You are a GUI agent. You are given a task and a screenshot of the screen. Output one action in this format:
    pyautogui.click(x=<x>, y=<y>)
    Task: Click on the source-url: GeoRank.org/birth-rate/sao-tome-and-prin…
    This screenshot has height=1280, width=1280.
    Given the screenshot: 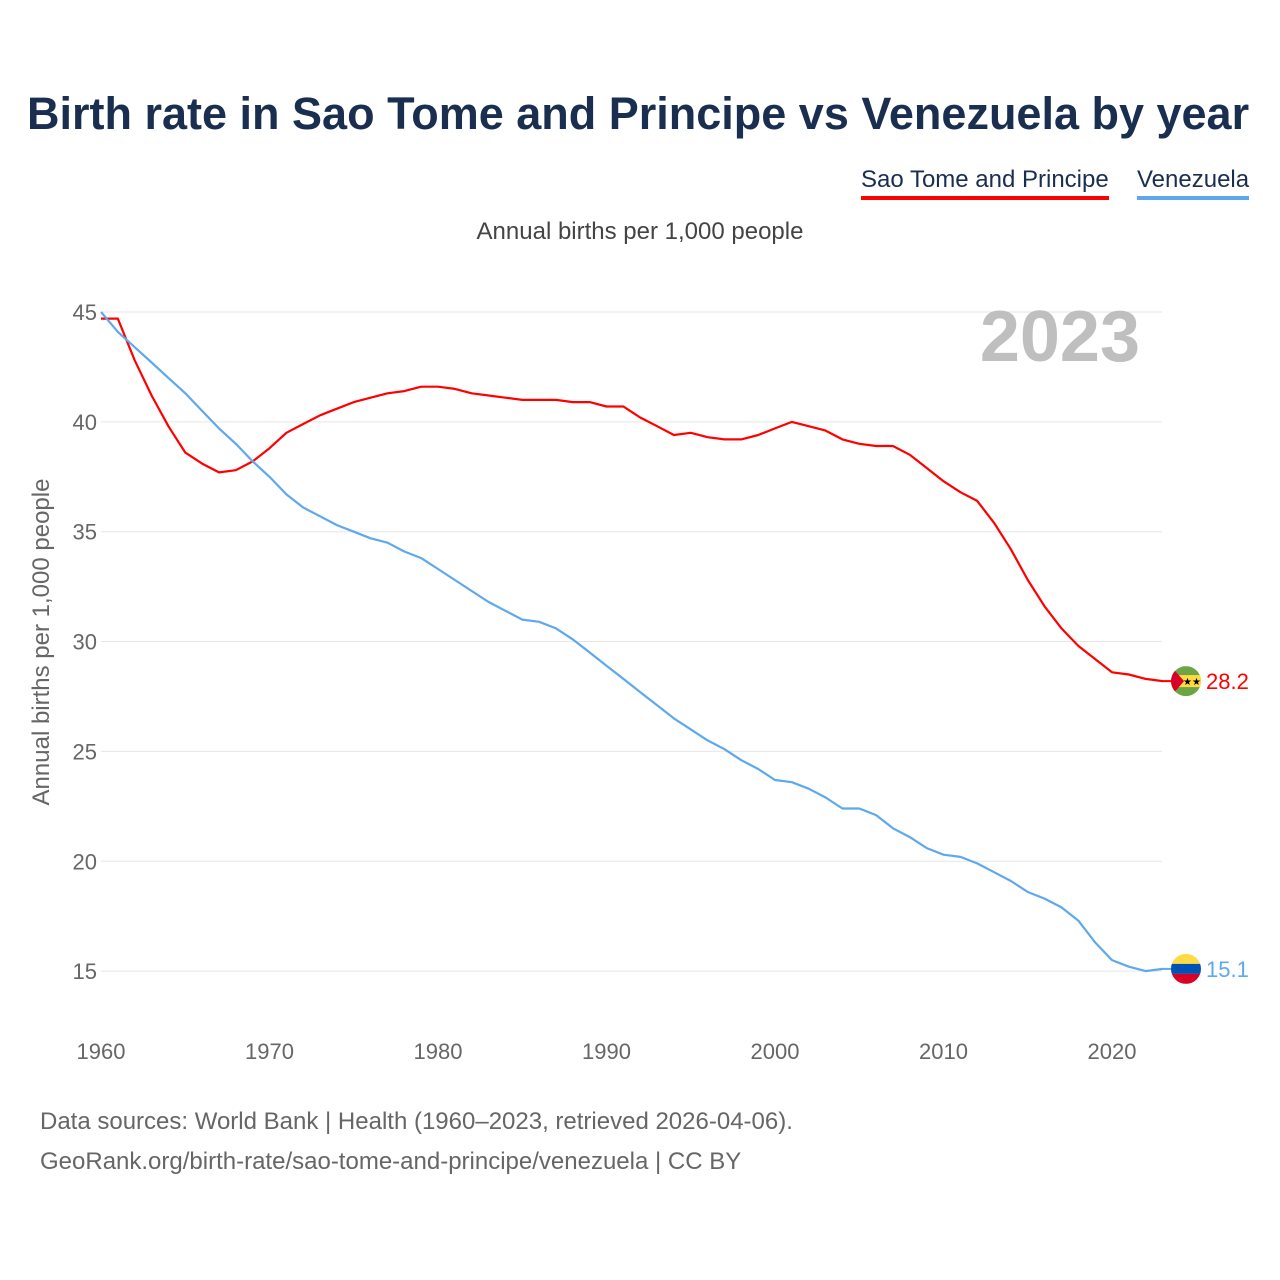 What is the action you would take?
    pyautogui.click(x=391, y=1161)
    